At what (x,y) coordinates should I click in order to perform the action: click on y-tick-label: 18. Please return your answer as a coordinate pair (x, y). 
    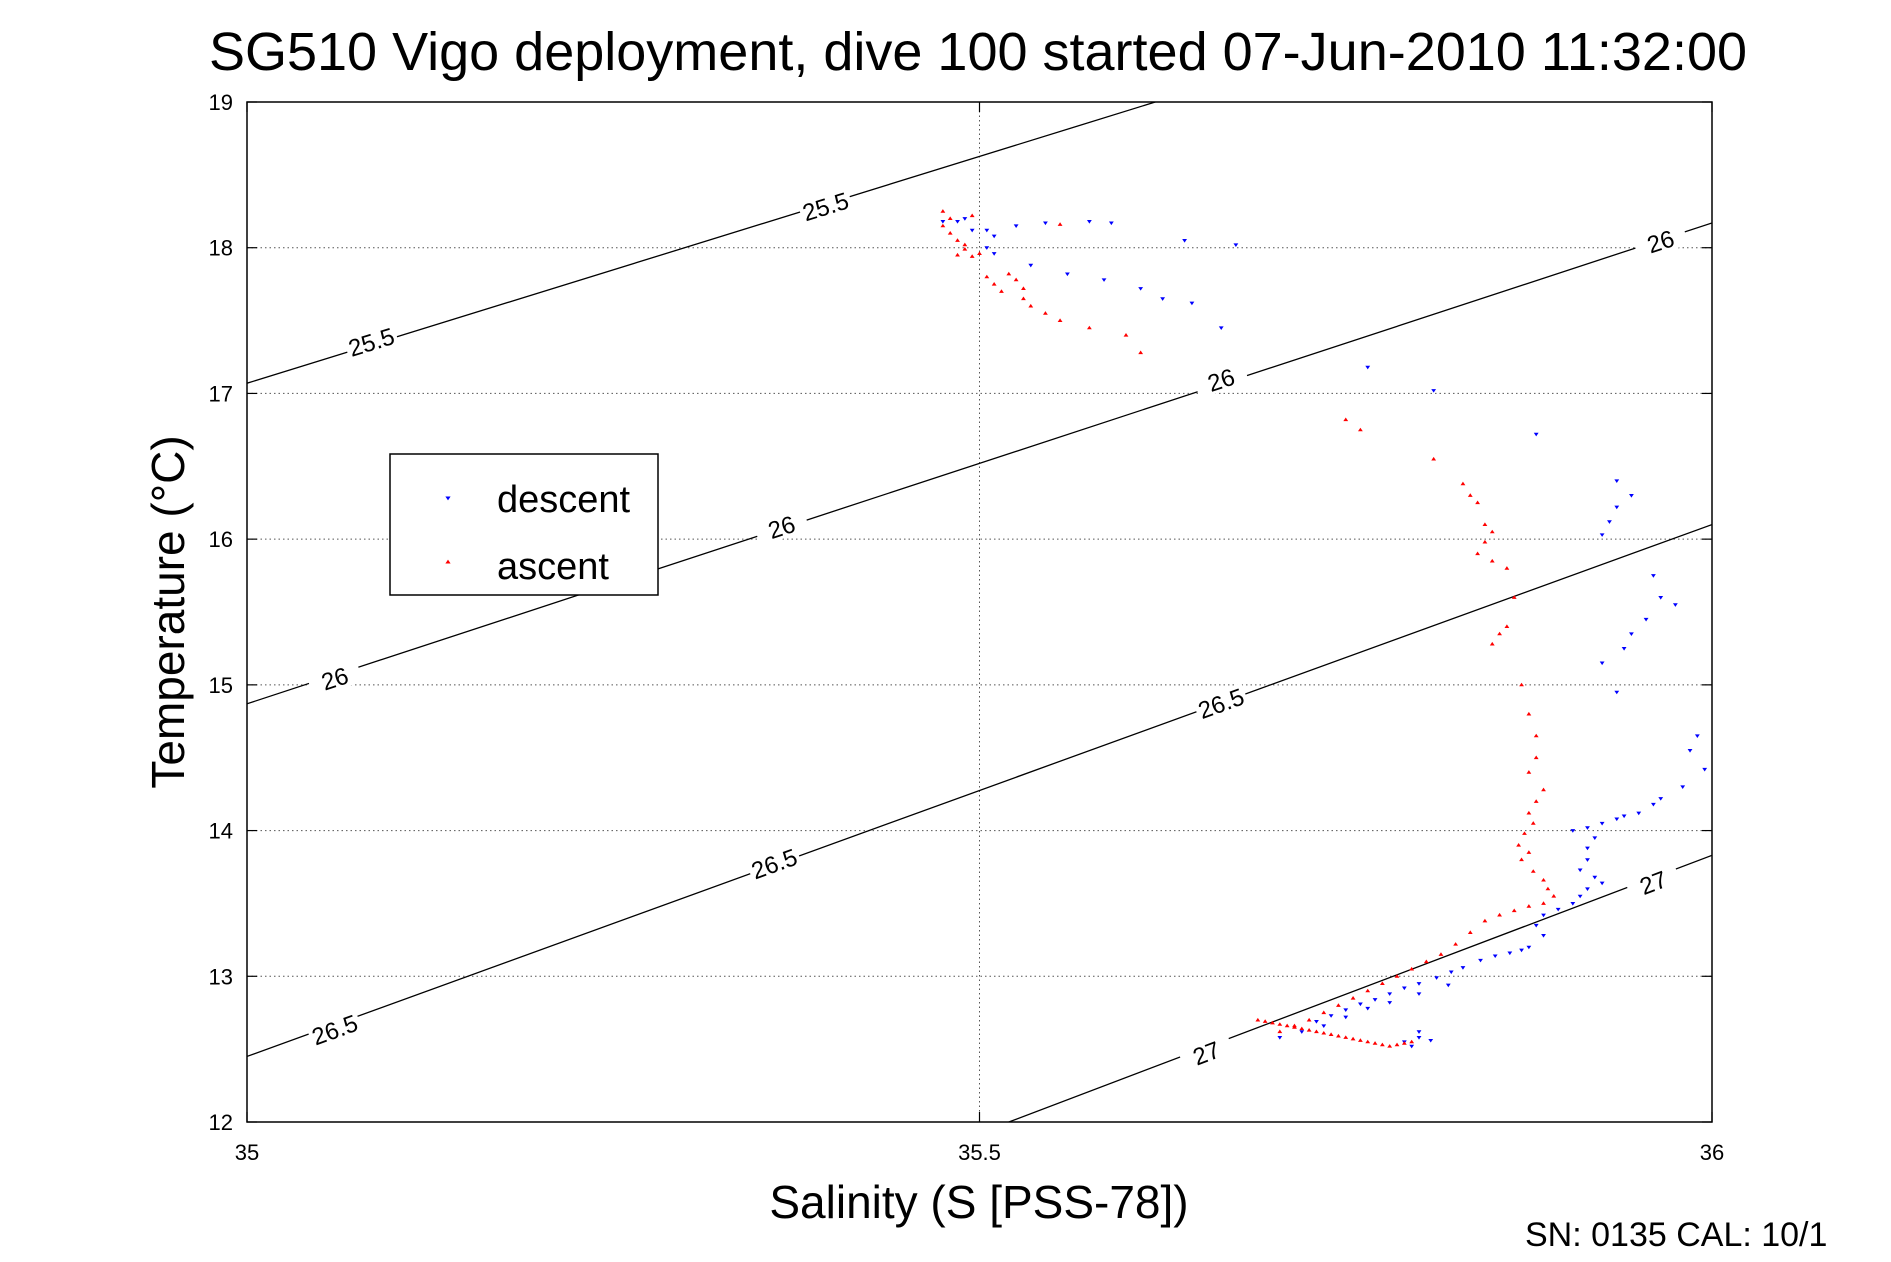
    Looking at the image, I should click on (221, 248).